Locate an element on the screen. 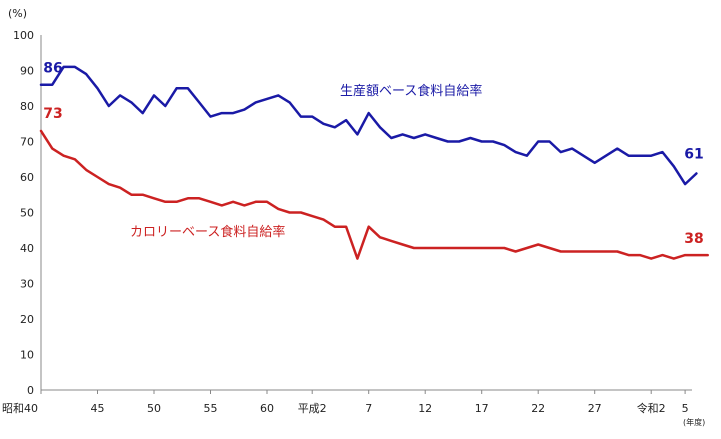  x-tick-label: 45 is located at coordinates (98, 408).